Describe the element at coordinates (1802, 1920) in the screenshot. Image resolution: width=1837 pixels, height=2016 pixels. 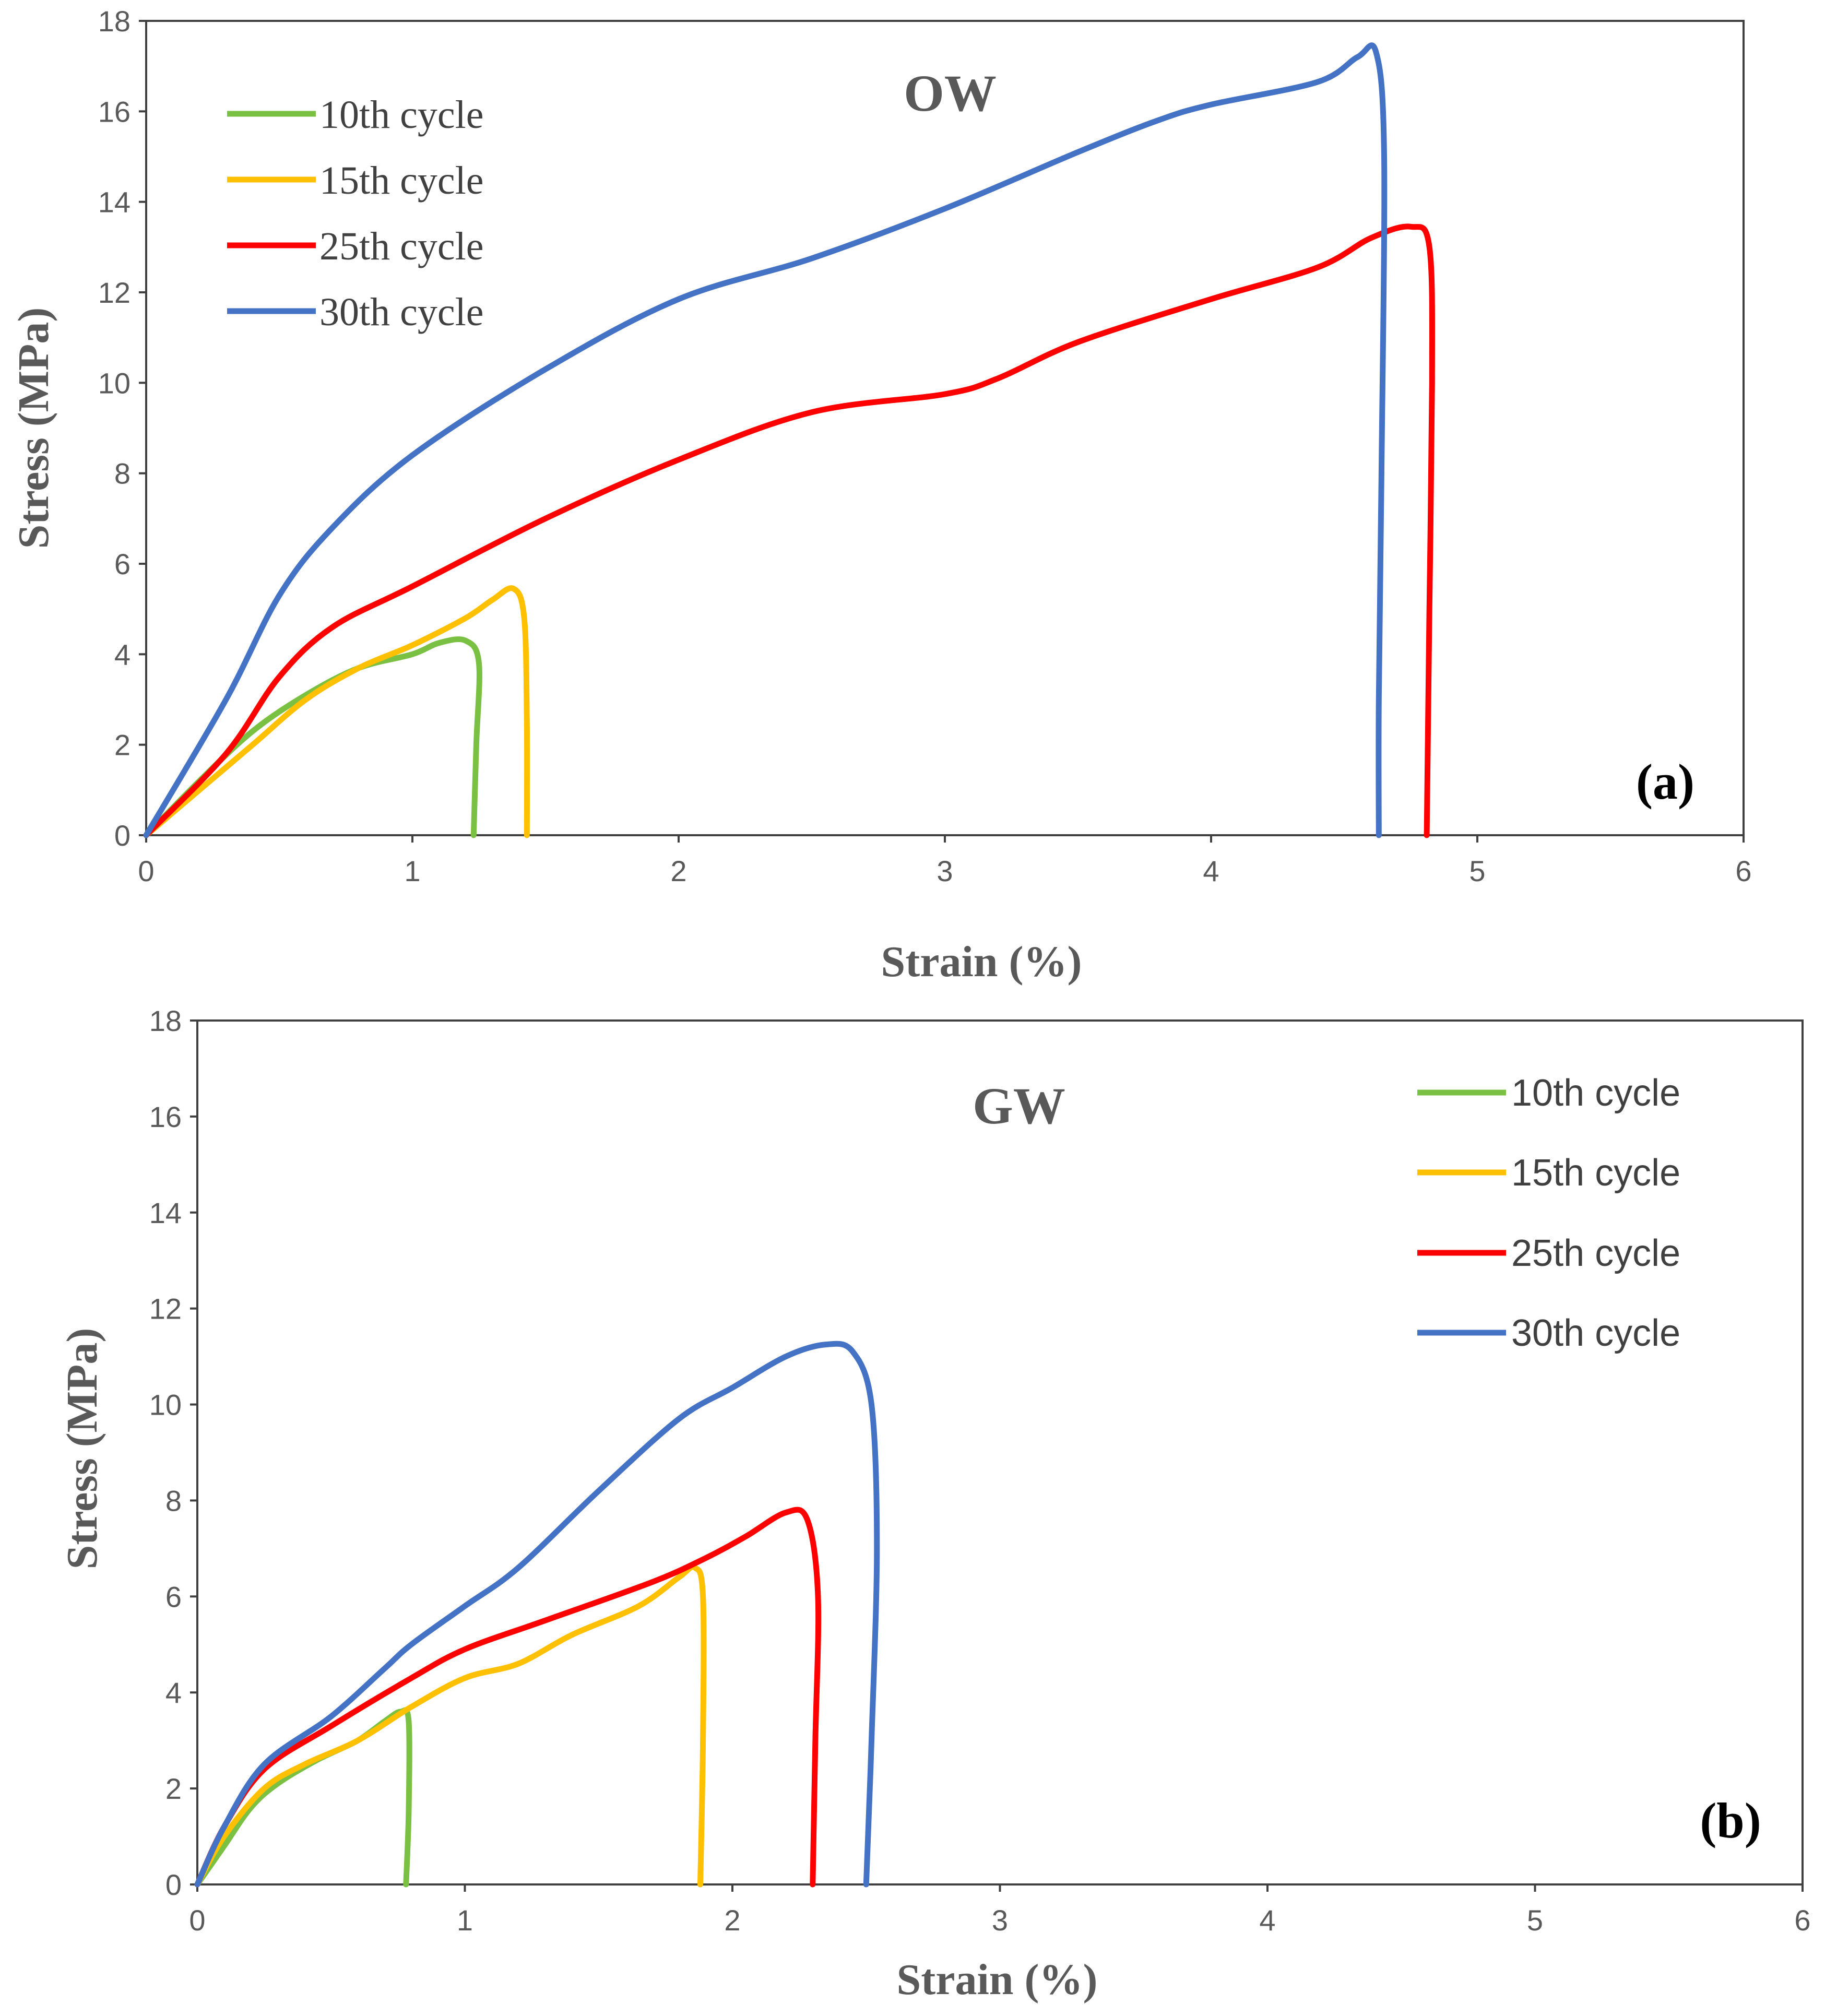
I see `x-tick-label-b-6: 6` at that location.